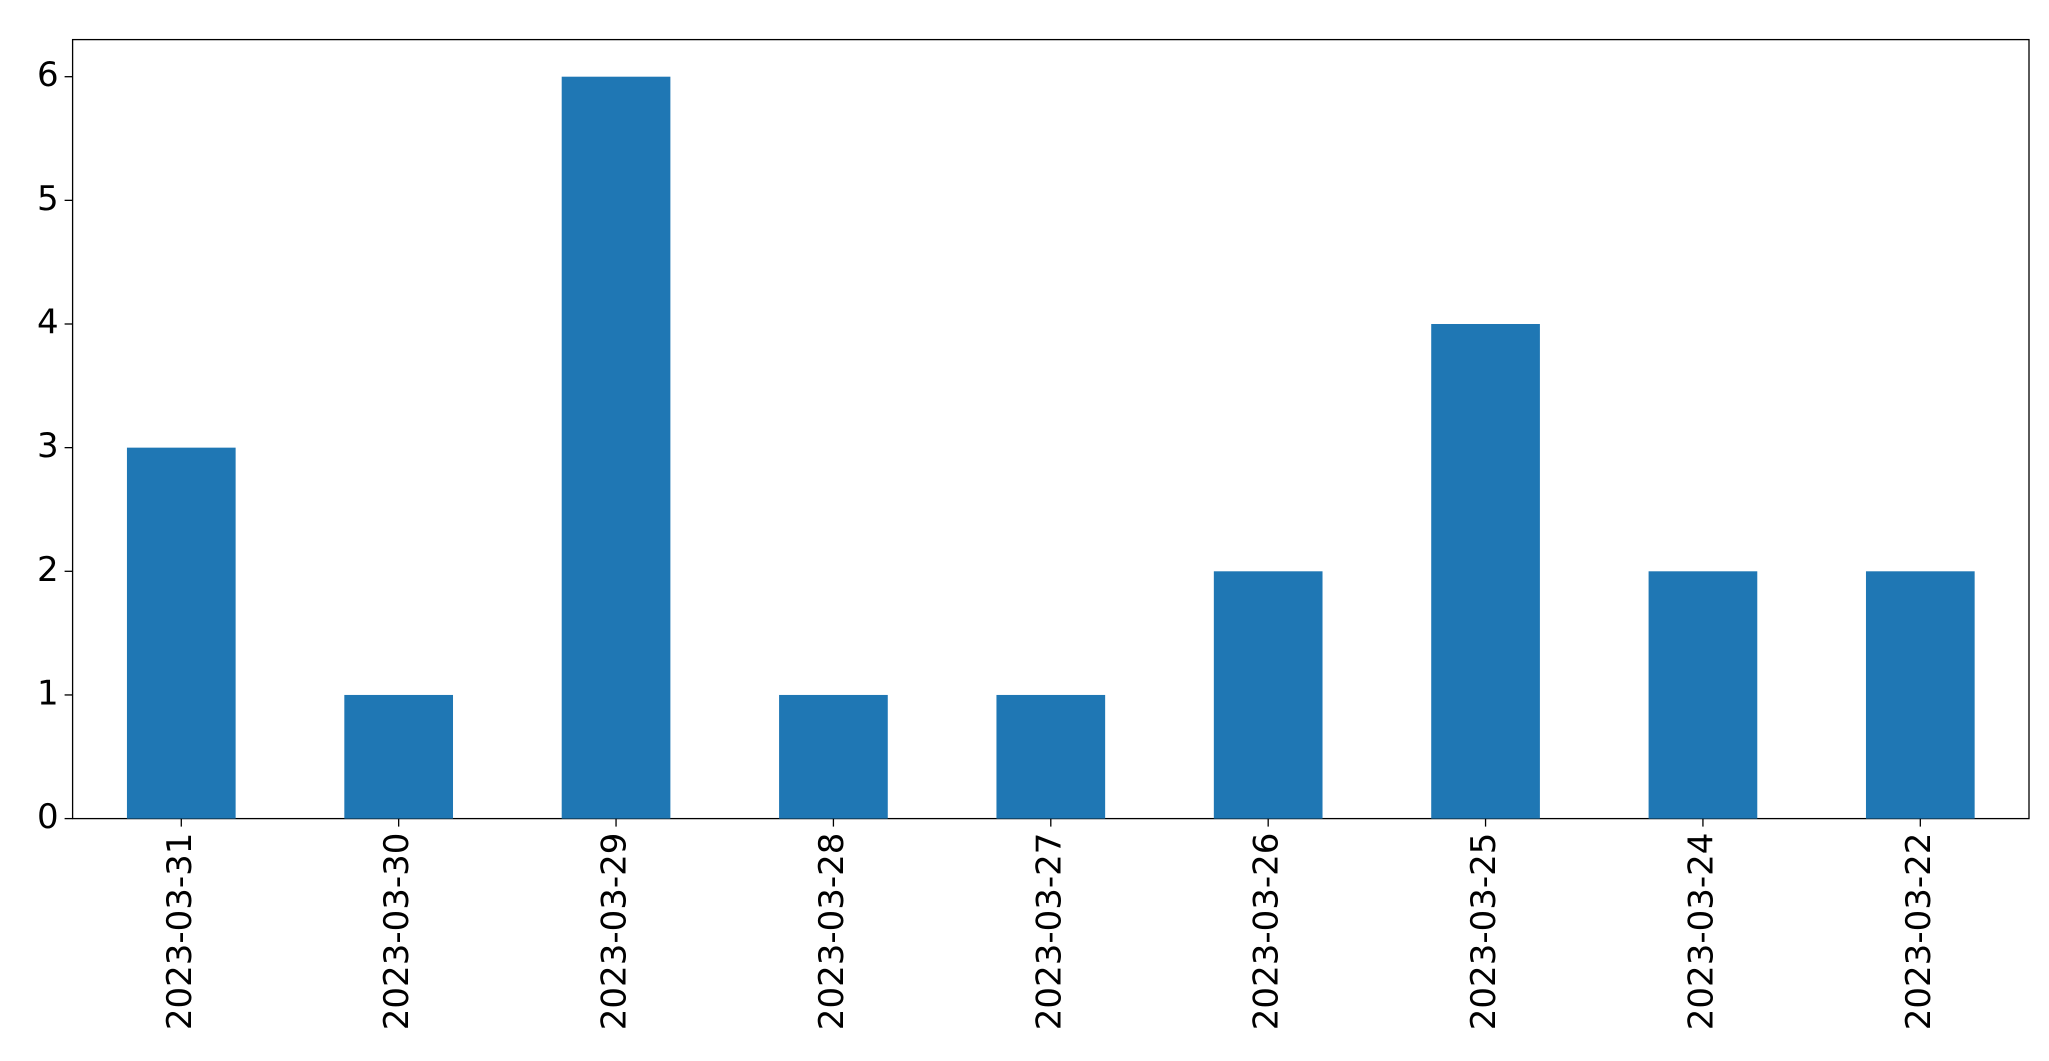  What do you see at coordinates (48, 75) in the screenshot?
I see `y-tick-label: 6` at bounding box center [48, 75].